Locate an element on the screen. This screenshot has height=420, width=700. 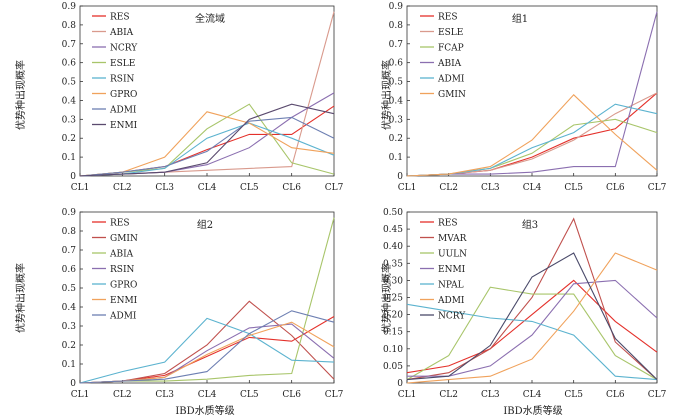
y-axis-label-bottom-left: 优势种出现概率 is located at coordinates (20, 298).